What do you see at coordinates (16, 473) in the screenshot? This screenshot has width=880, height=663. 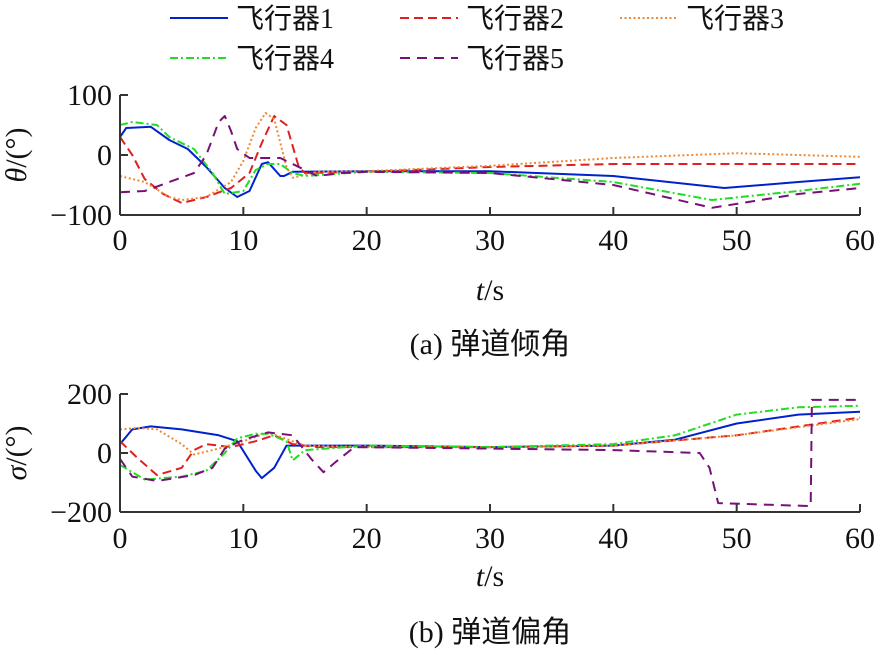 I see `y-axis-label-symbol: σ` at bounding box center [16, 473].